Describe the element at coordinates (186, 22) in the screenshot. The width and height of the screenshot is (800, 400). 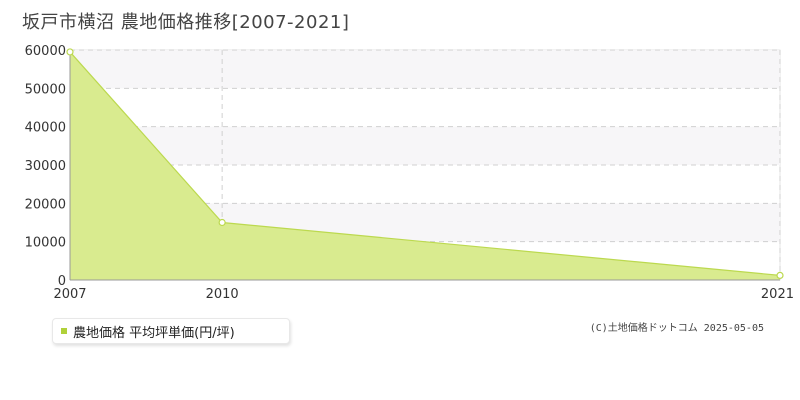
I see `chart-title: 坂戸市横沼 農地価格推移[2007-2021]` at that location.